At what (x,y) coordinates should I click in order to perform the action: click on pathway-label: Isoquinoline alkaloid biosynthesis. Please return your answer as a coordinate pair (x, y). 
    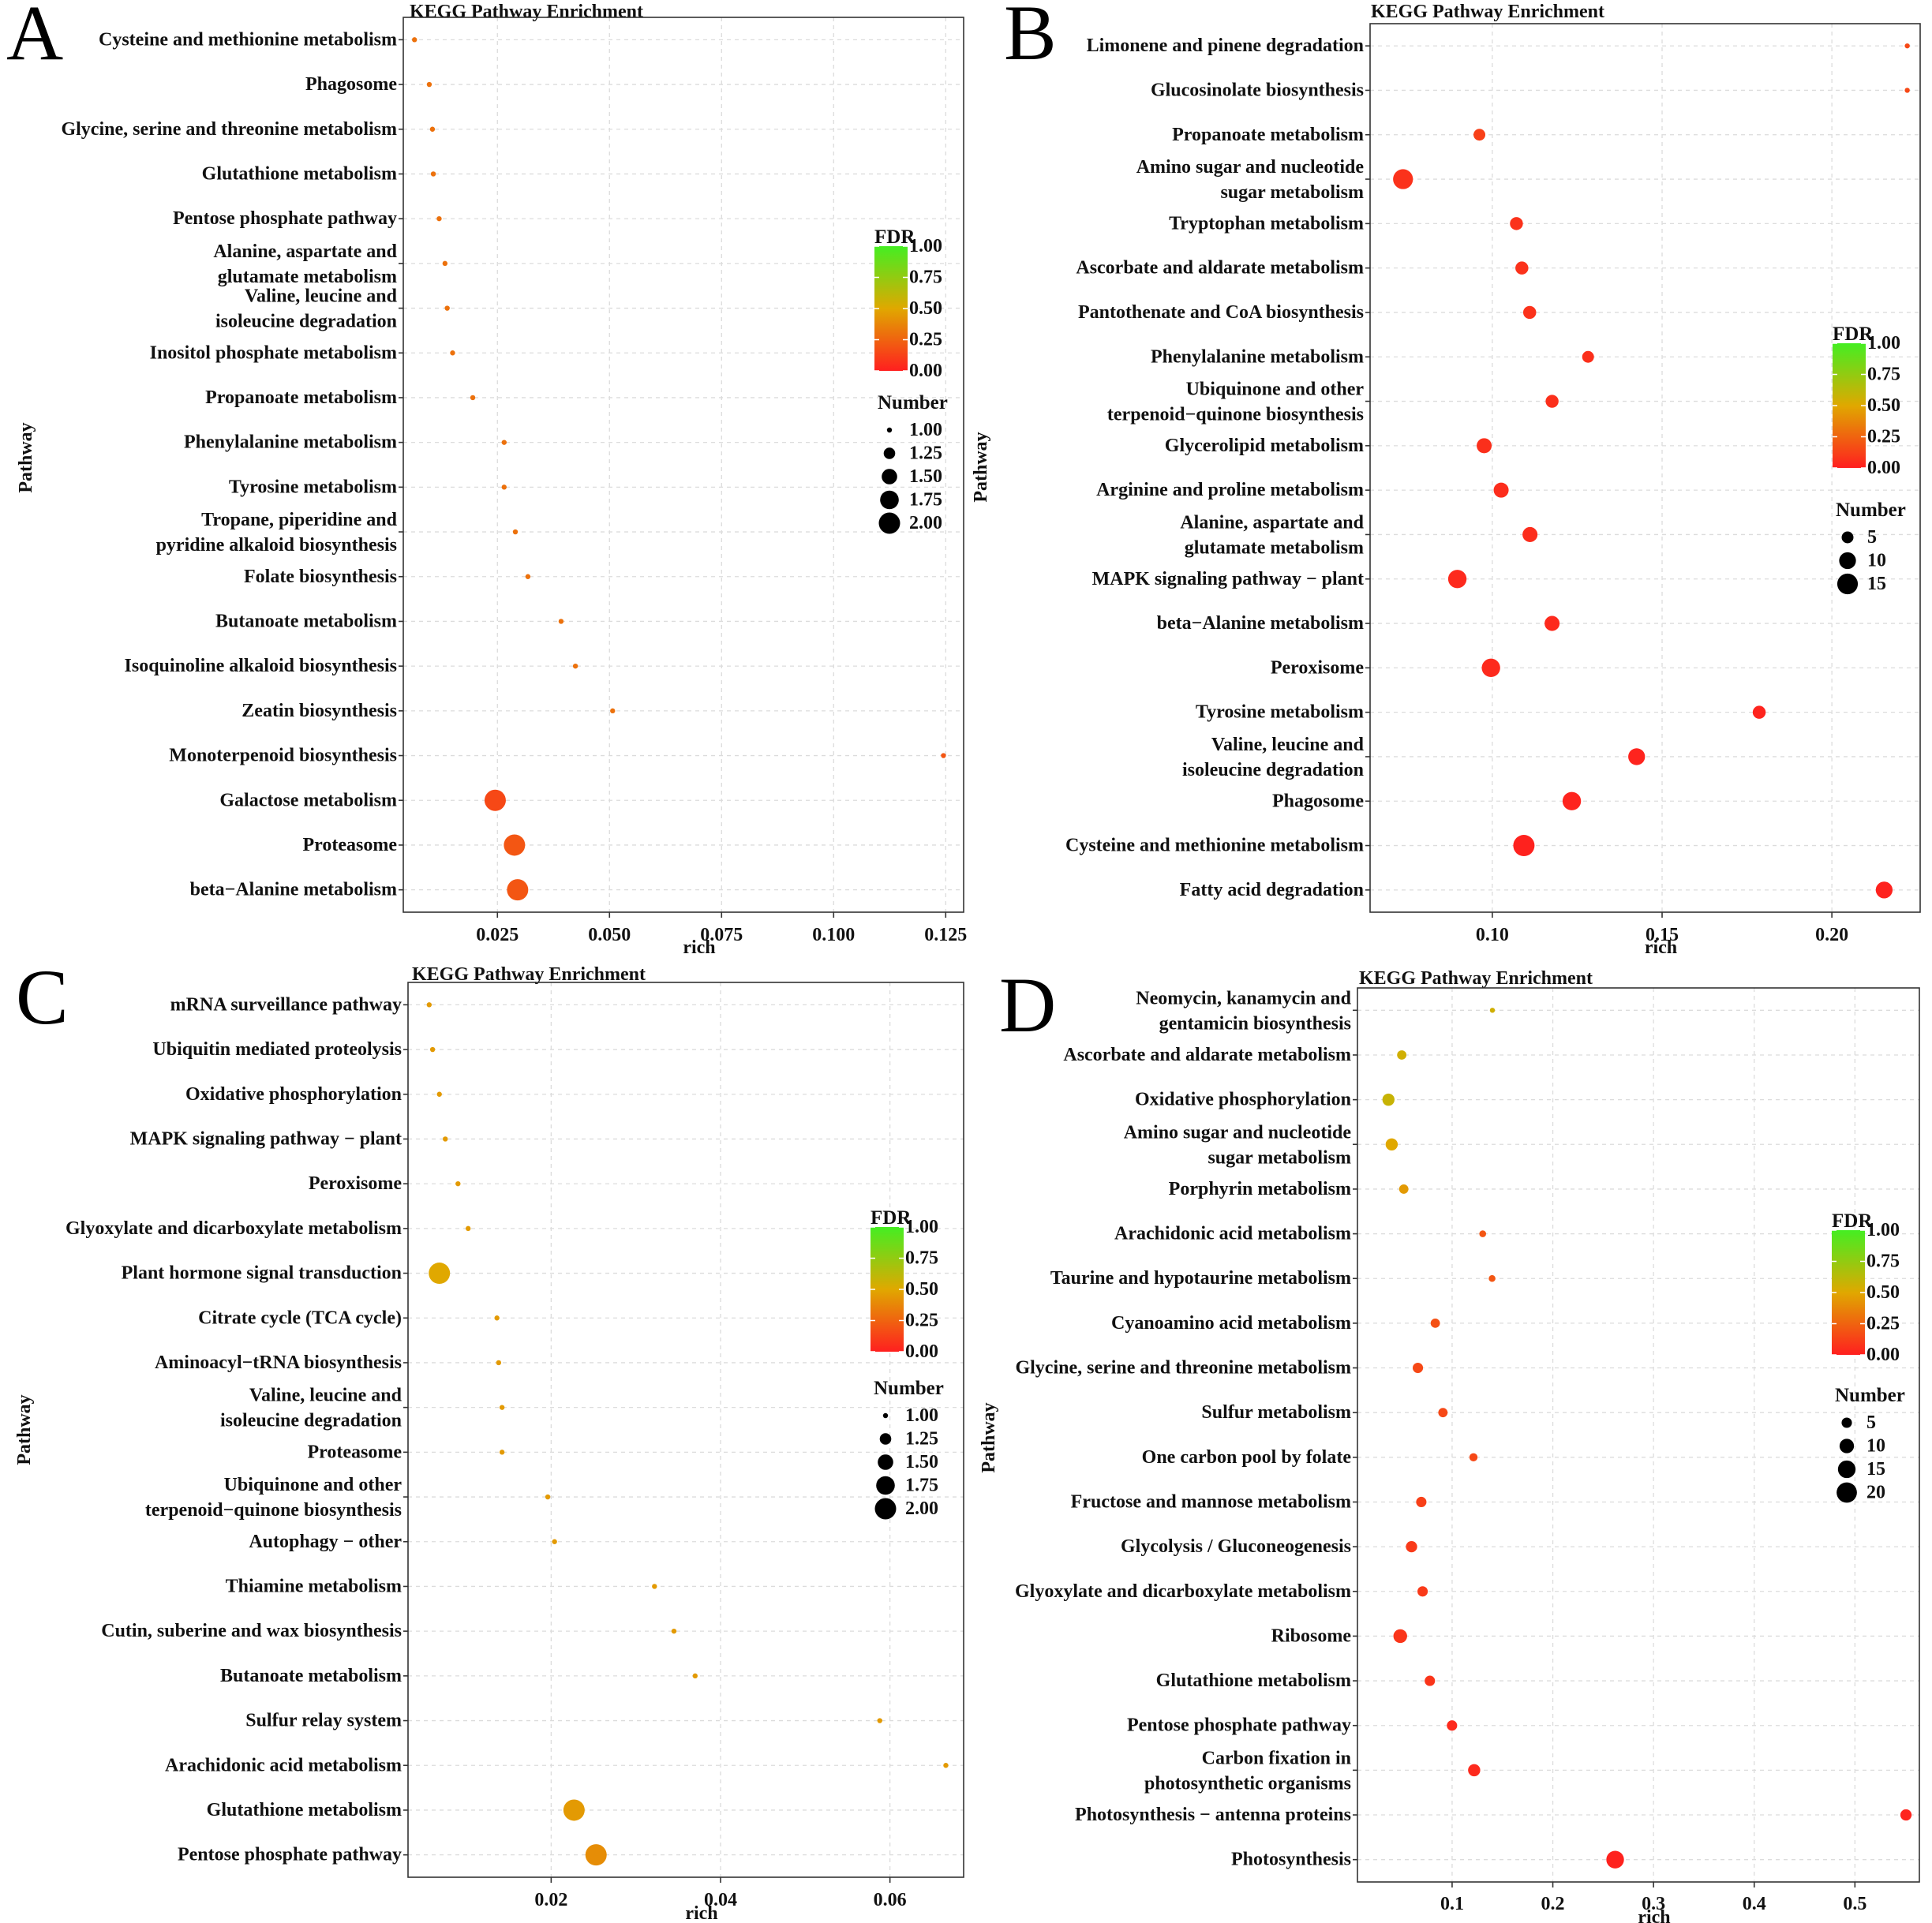
    Looking at the image, I should click on (261, 666).